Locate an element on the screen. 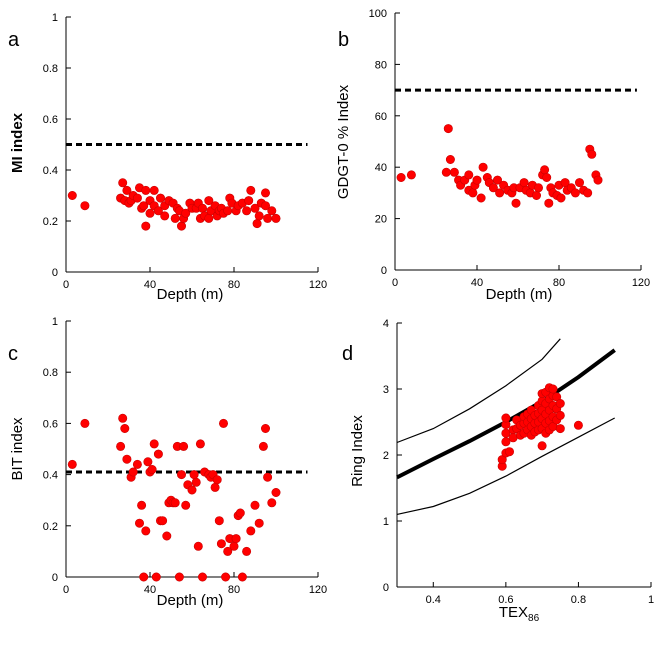 The height and width of the screenshot is (646, 654). x-tick-label-b: 0 is located at coordinates (395, 283).